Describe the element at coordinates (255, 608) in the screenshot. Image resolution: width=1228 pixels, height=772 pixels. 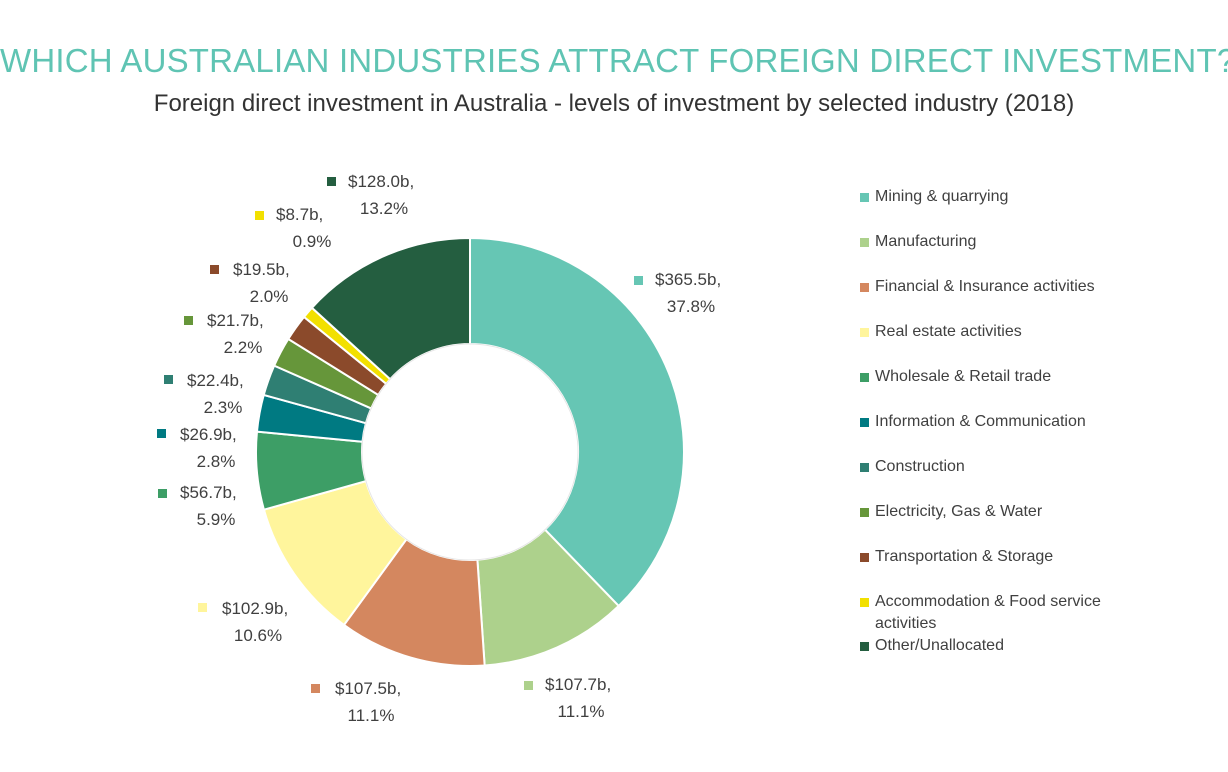
I see `data-label-value-3: $102.9b,` at that location.